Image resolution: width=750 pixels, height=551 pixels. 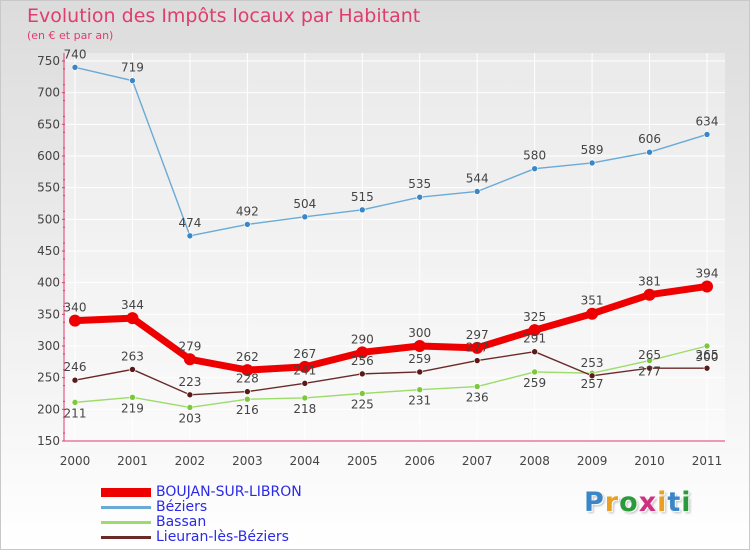 What do you see at coordinates (224, 16) in the screenshot?
I see `chart-title: Evolution des Impôts locaux par Habitant` at bounding box center [224, 16].